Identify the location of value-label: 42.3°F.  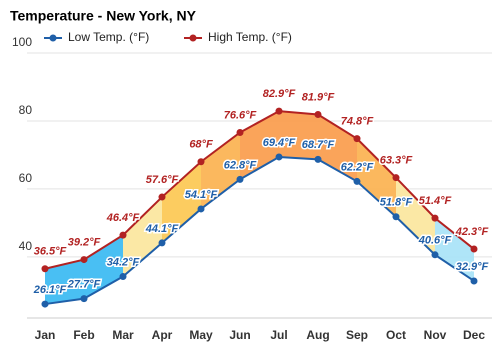
(472, 232).